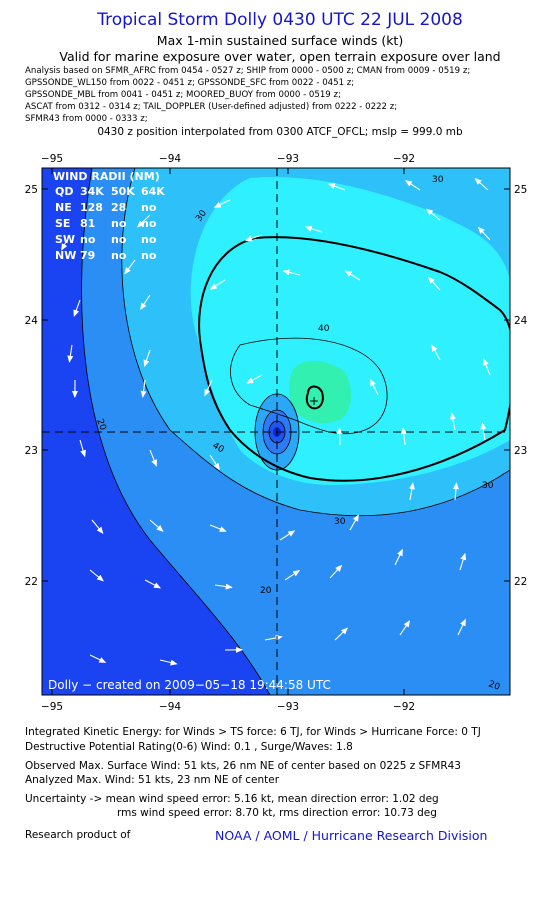  I want to click on wind-radii-cell: NE, so click(63, 207).